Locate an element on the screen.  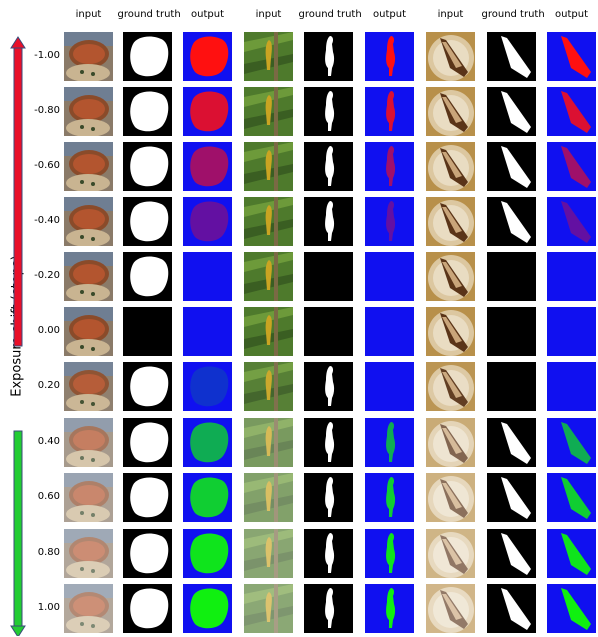
row-label: -0.60 is located at coordinates (47, 165).